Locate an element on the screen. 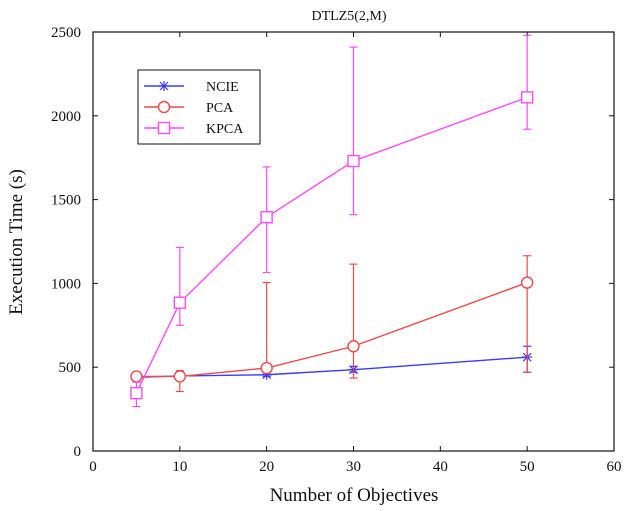 The width and height of the screenshot is (628, 511). legend-item-pca: PCA is located at coordinates (189, 108).